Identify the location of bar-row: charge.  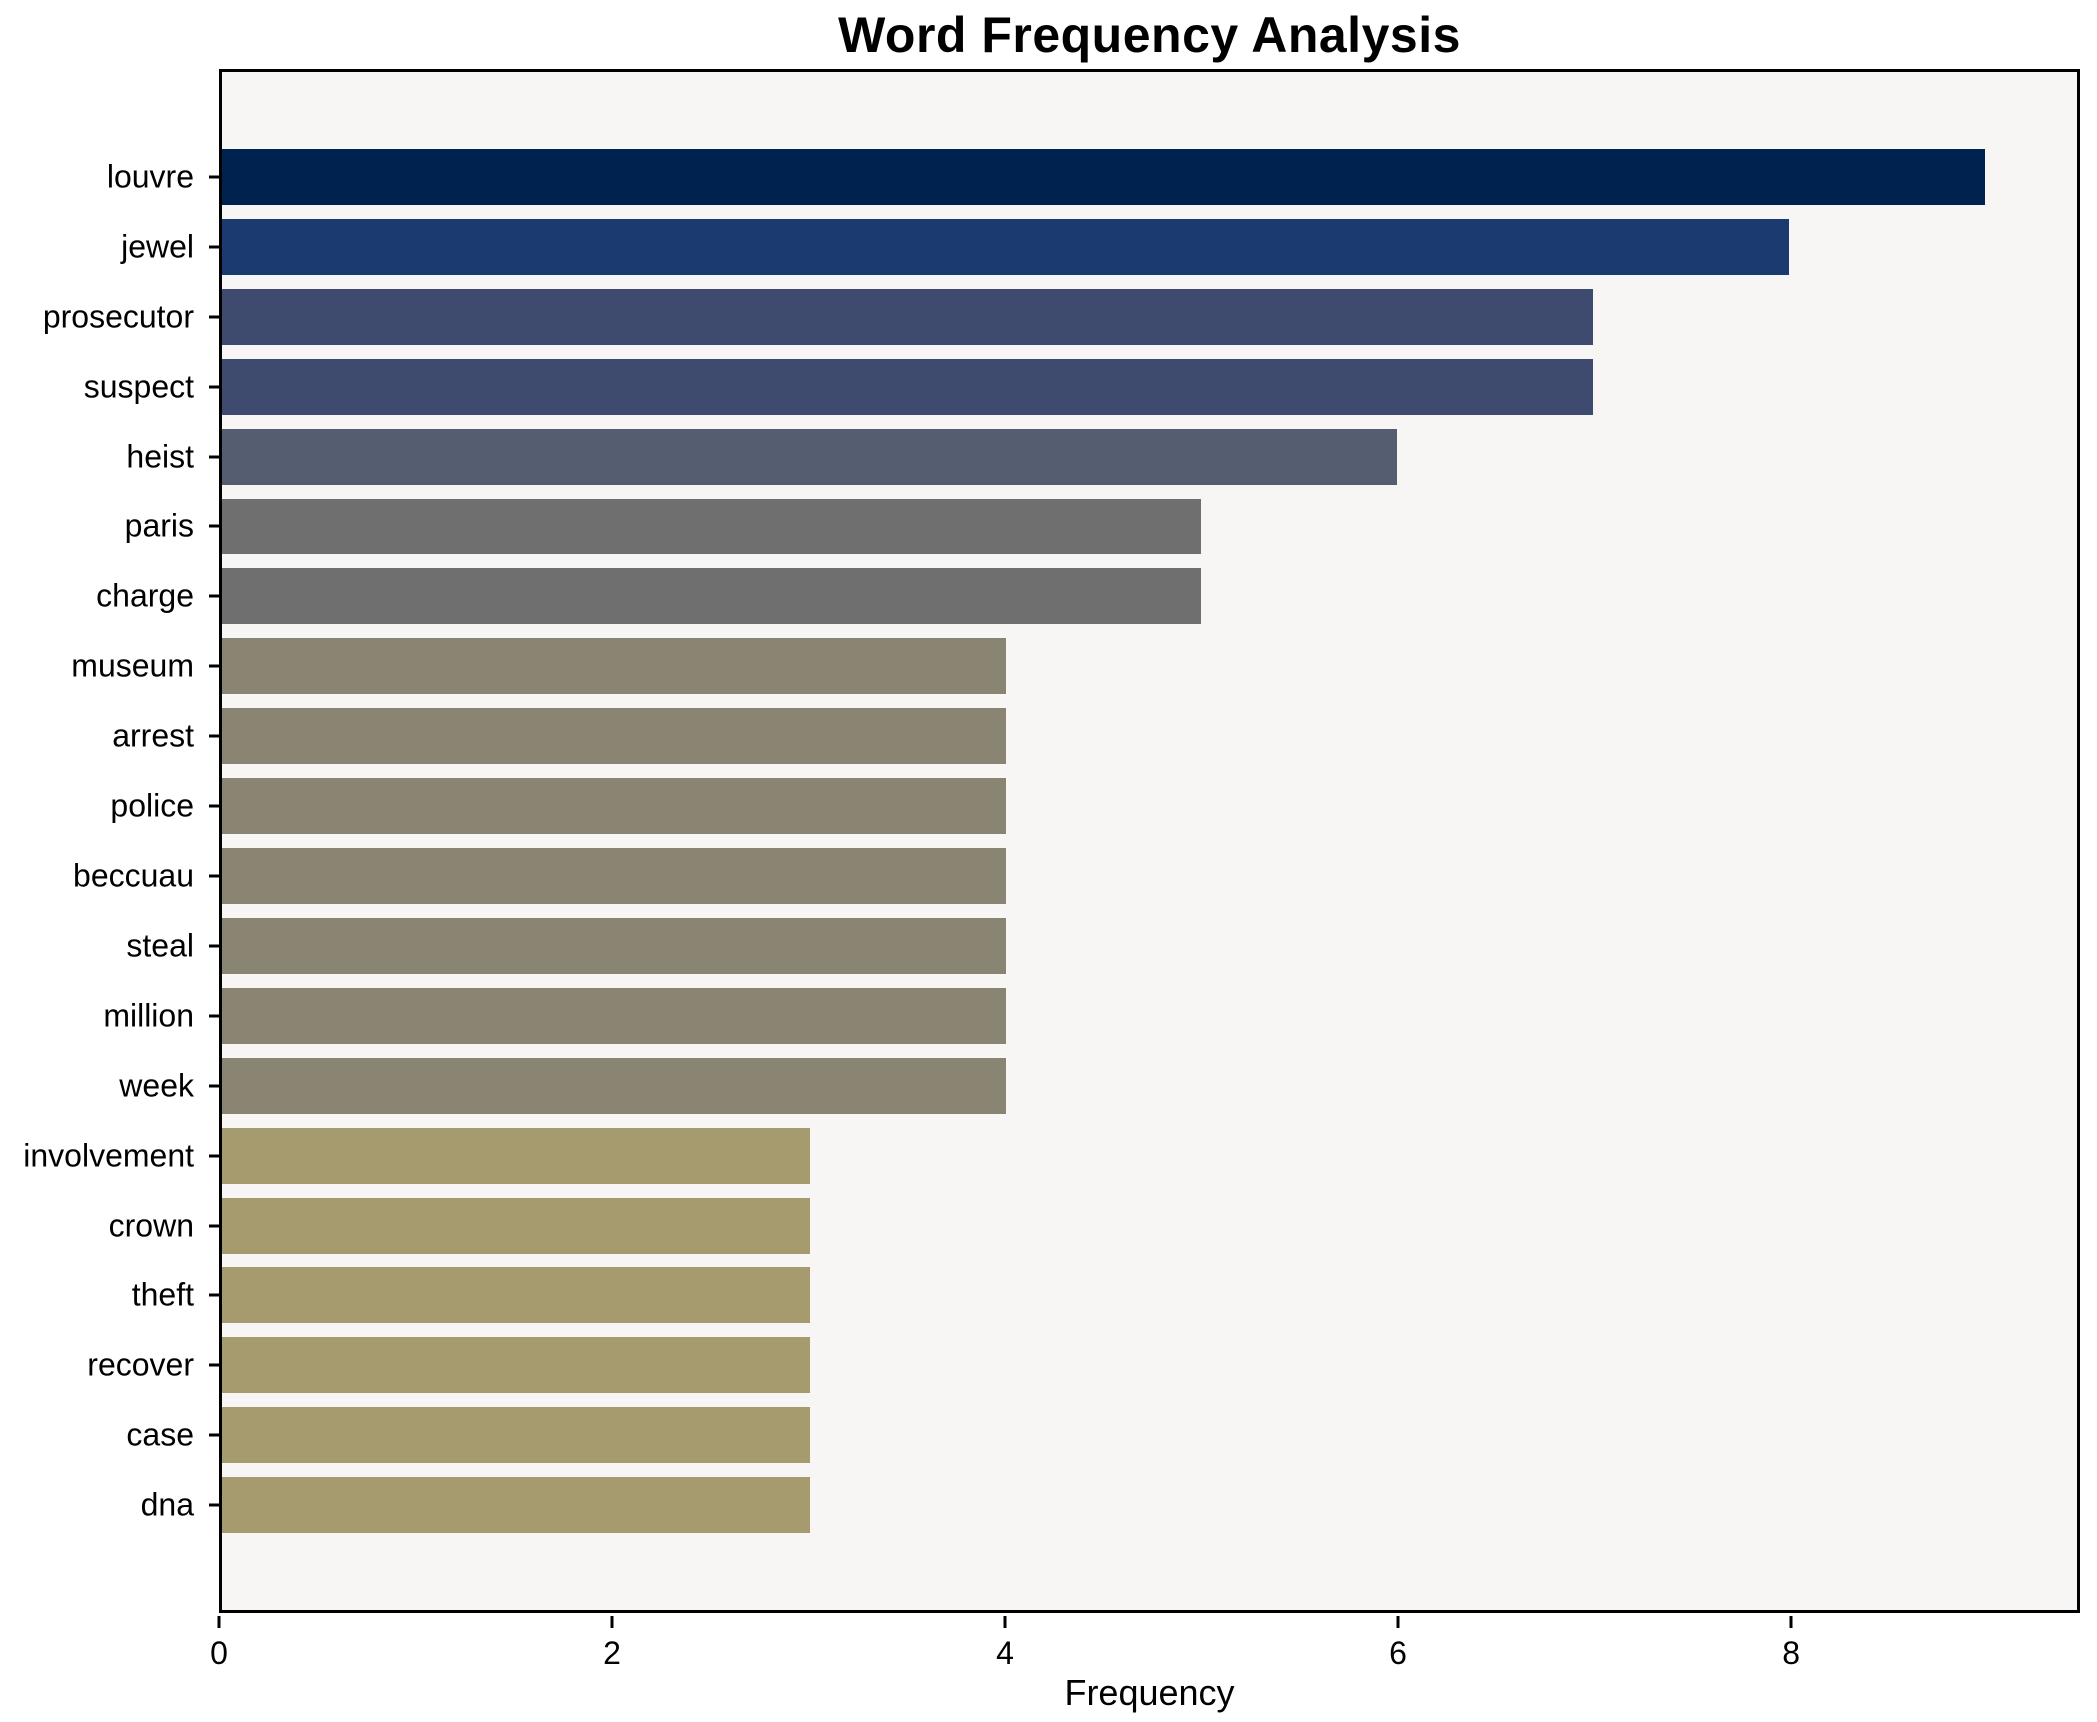
(1086, 596).